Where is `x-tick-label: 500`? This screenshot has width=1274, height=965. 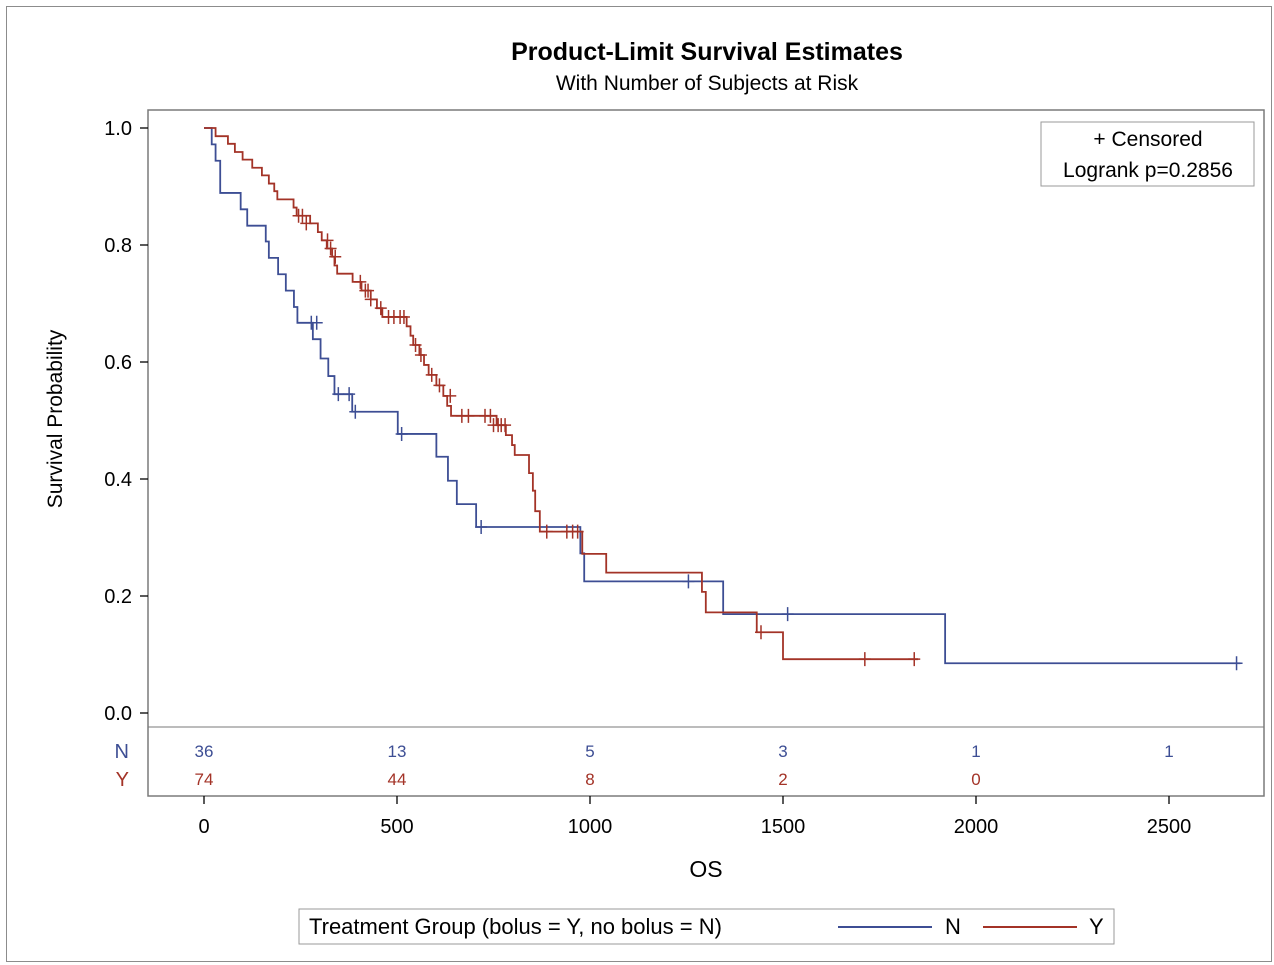 x-tick-label: 500 is located at coordinates (396, 827).